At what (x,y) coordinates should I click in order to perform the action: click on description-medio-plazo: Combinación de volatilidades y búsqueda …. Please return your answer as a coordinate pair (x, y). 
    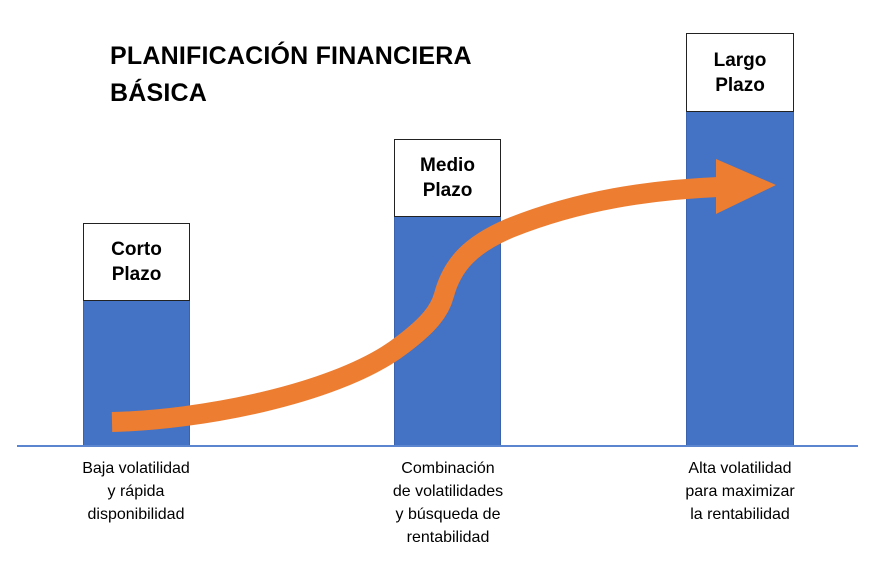
    Looking at the image, I should click on (448, 503).